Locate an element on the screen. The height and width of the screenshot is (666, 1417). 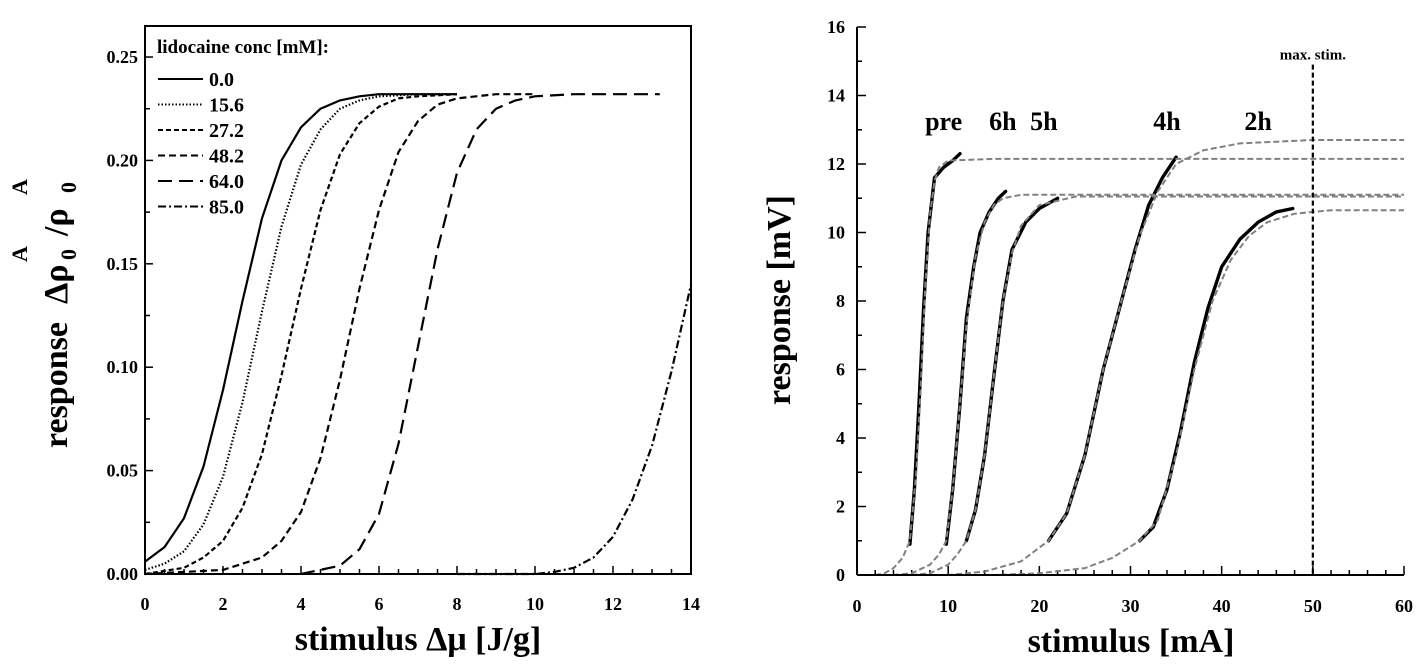
left-y-title-slash: / is located at coordinates (56, 231).